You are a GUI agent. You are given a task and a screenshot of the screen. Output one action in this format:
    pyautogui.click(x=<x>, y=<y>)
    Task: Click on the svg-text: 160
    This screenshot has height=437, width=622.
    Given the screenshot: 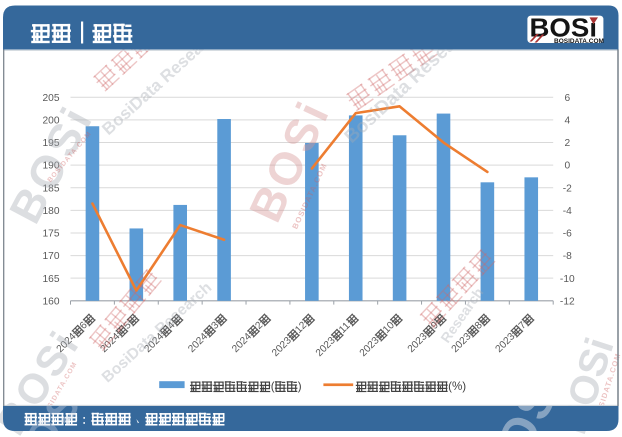 What is the action you would take?
    pyautogui.click(x=51, y=301)
    